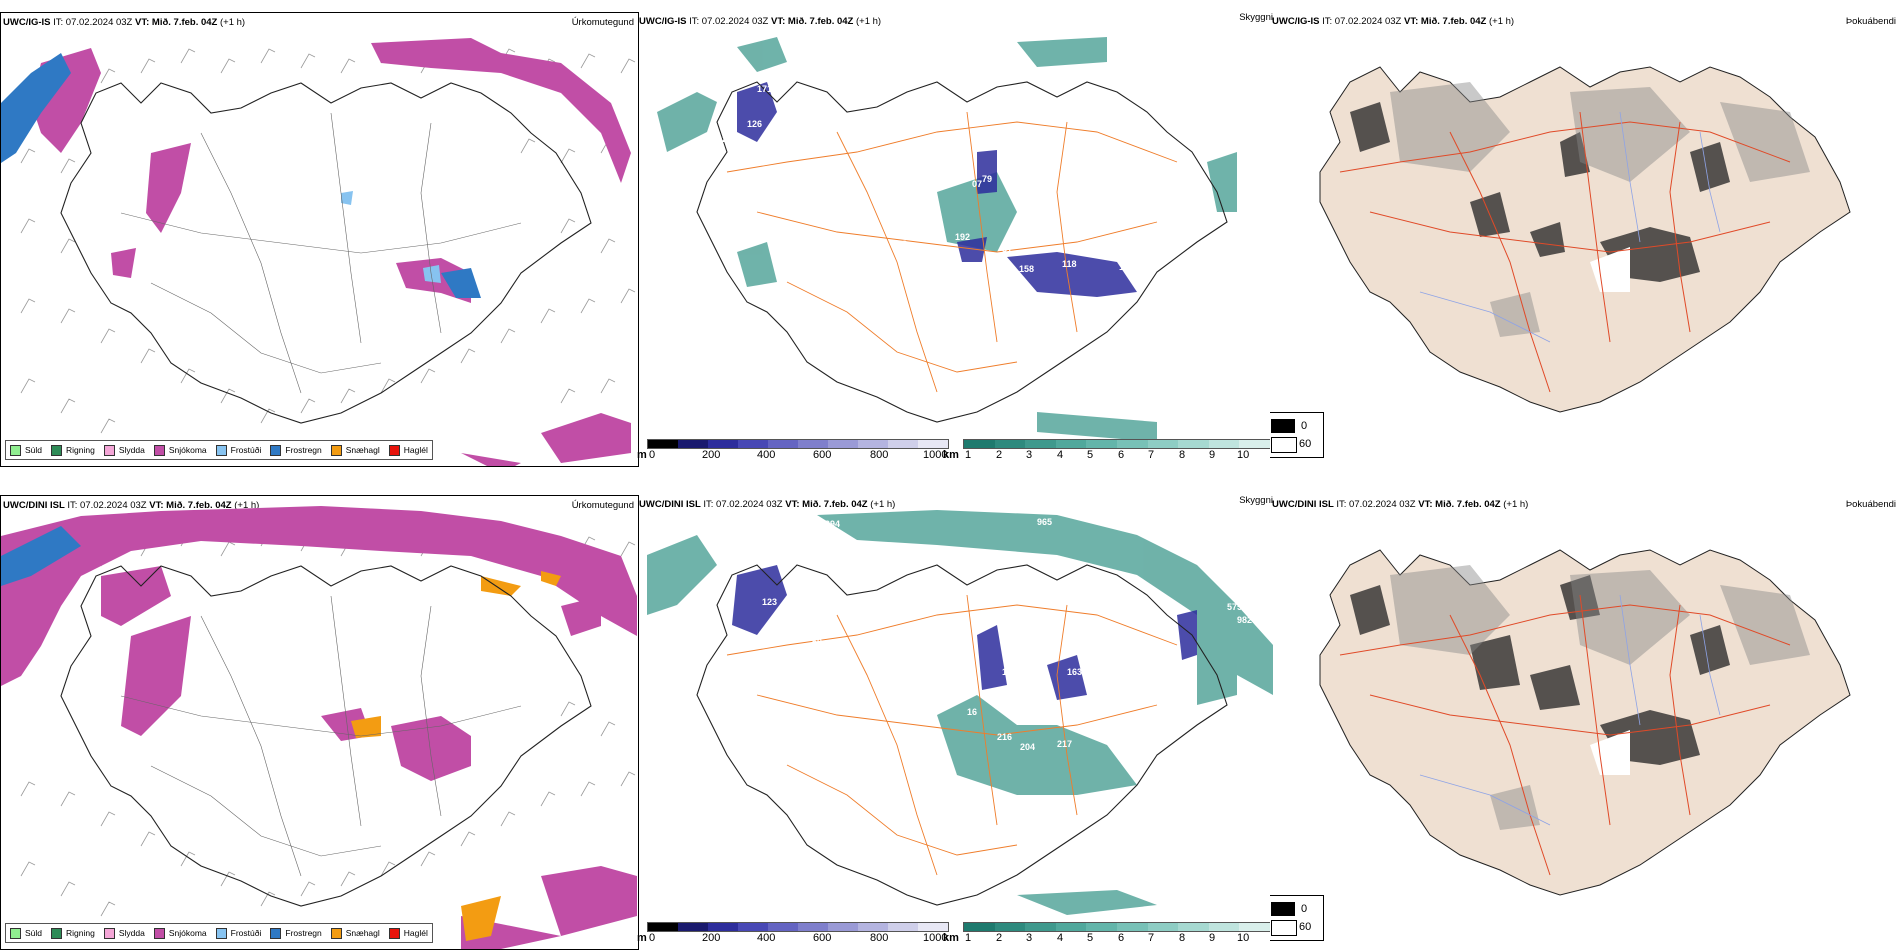 The width and height of the screenshot is (1900, 950). I want to click on wind-barbs, so click(328, 241).